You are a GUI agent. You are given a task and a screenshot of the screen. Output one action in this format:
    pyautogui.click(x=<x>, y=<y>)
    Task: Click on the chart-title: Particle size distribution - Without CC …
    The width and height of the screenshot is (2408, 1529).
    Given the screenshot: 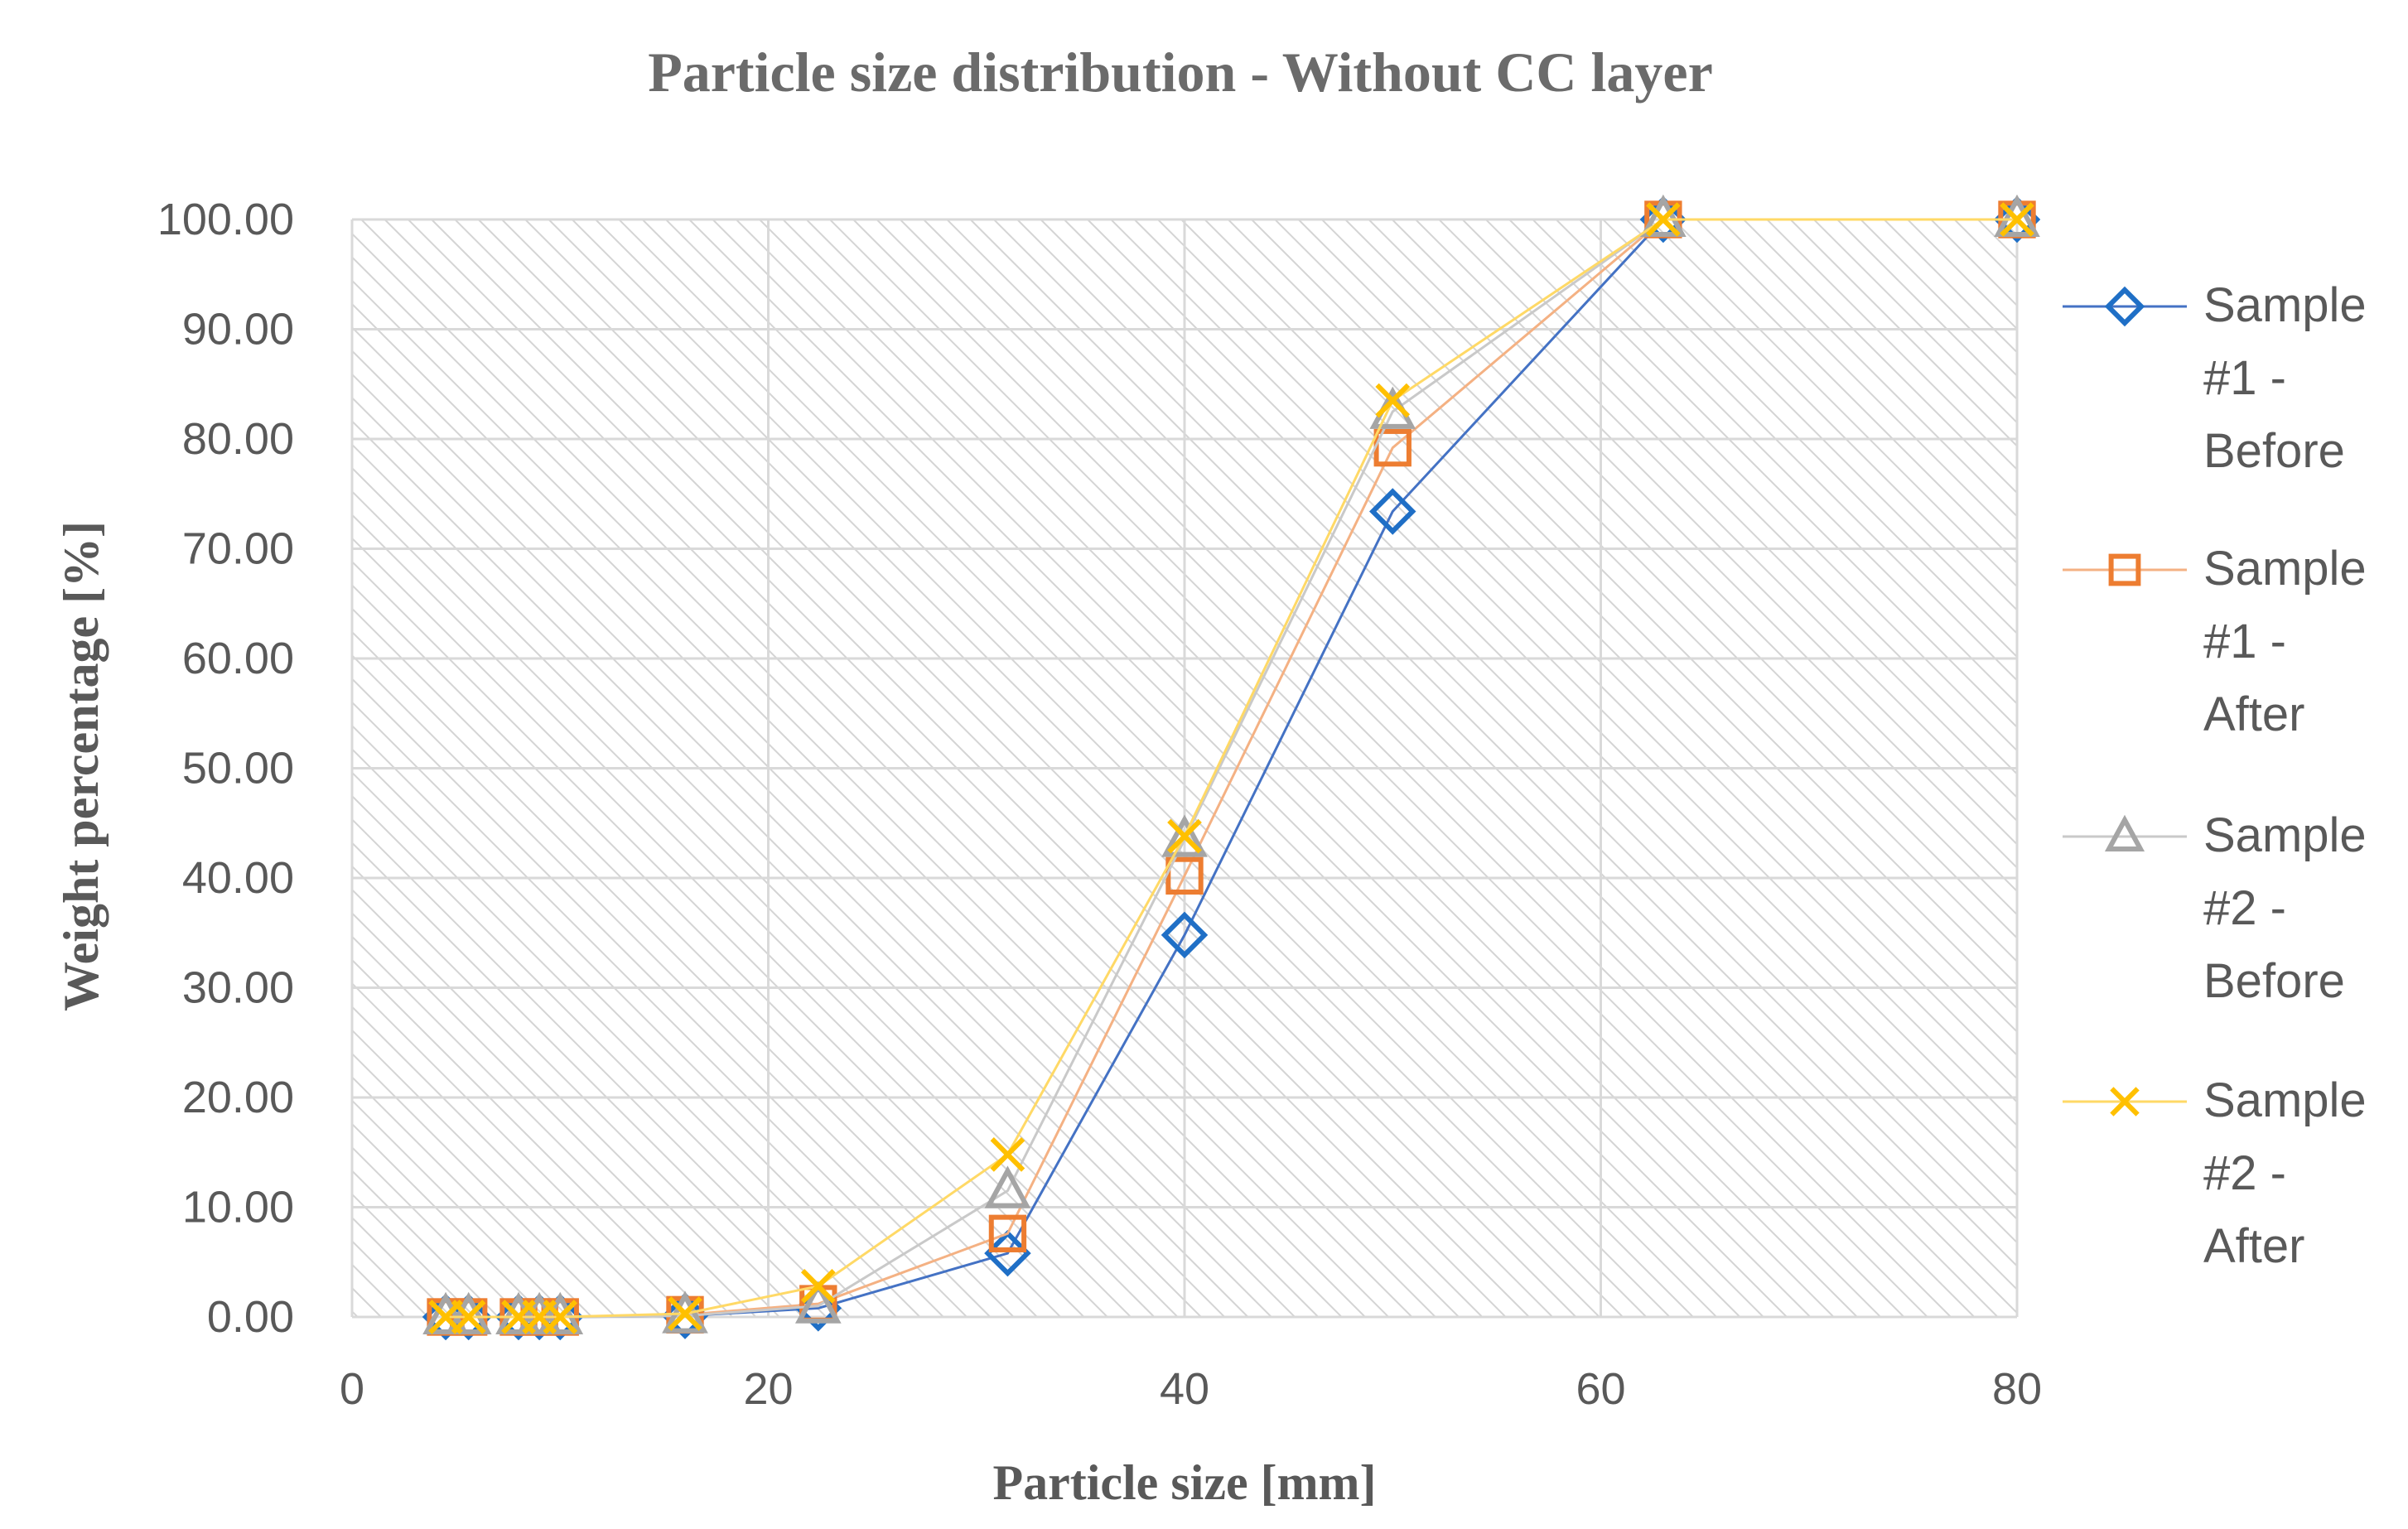 What is the action you would take?
    pyautogui.click(x=1180, y=73)
    